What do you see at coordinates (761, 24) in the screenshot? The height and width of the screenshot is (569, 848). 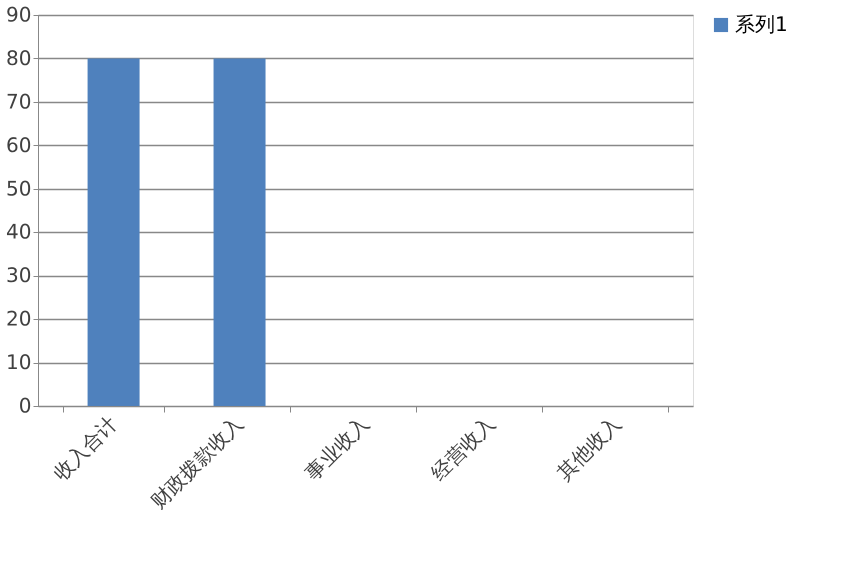 I see `legend-label: 系列1` at bounding box center [761, 24].